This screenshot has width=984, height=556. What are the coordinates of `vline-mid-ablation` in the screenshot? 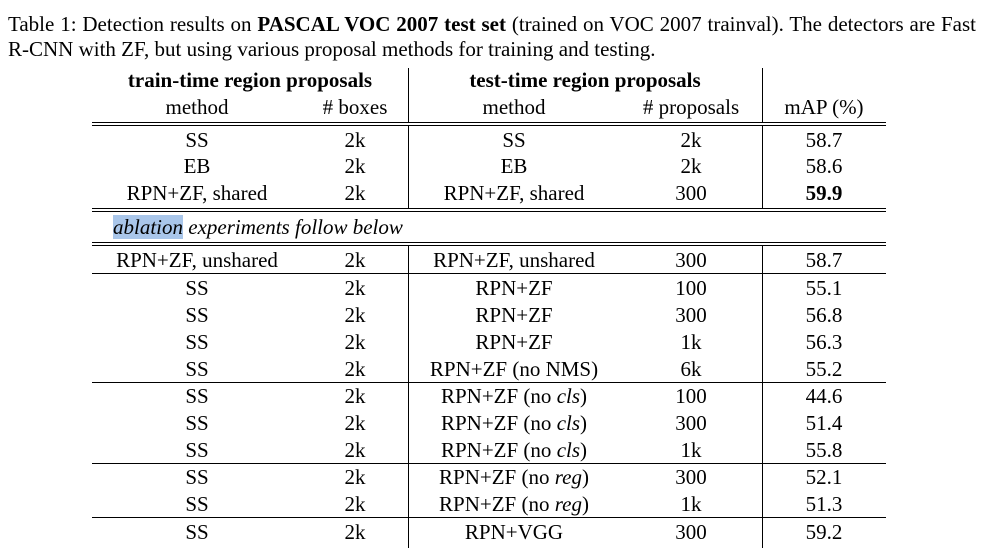 It's located at (408, 397).